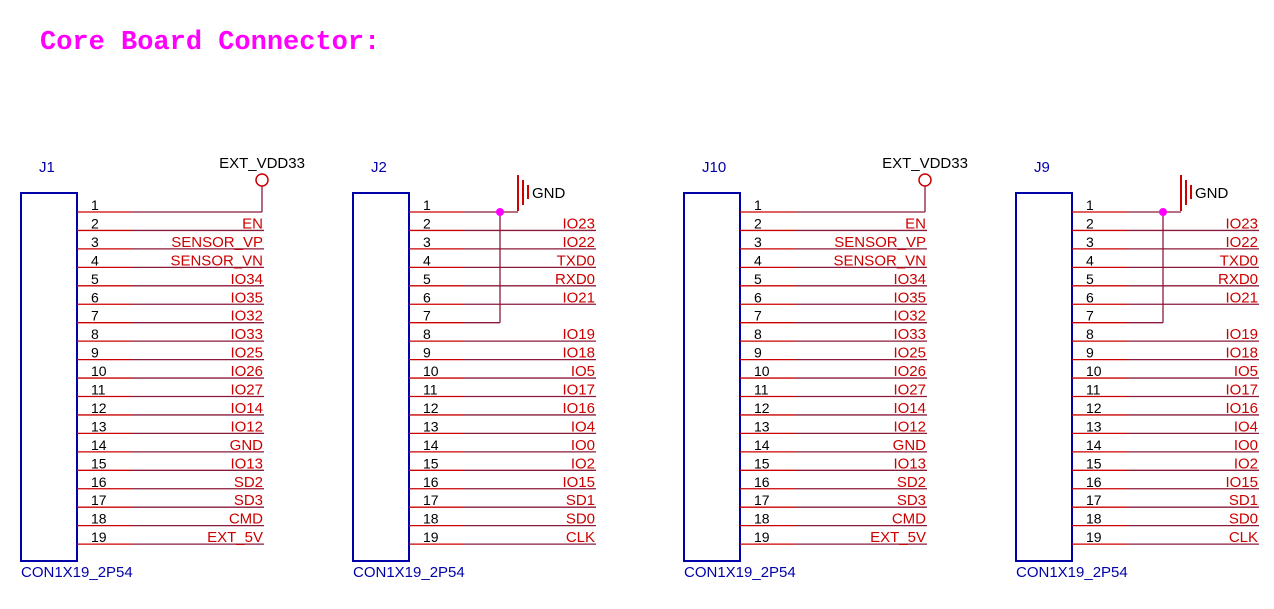 This screenshot has width=1274, height=609. I want to click on net-label: CMD, so click(246, 519).